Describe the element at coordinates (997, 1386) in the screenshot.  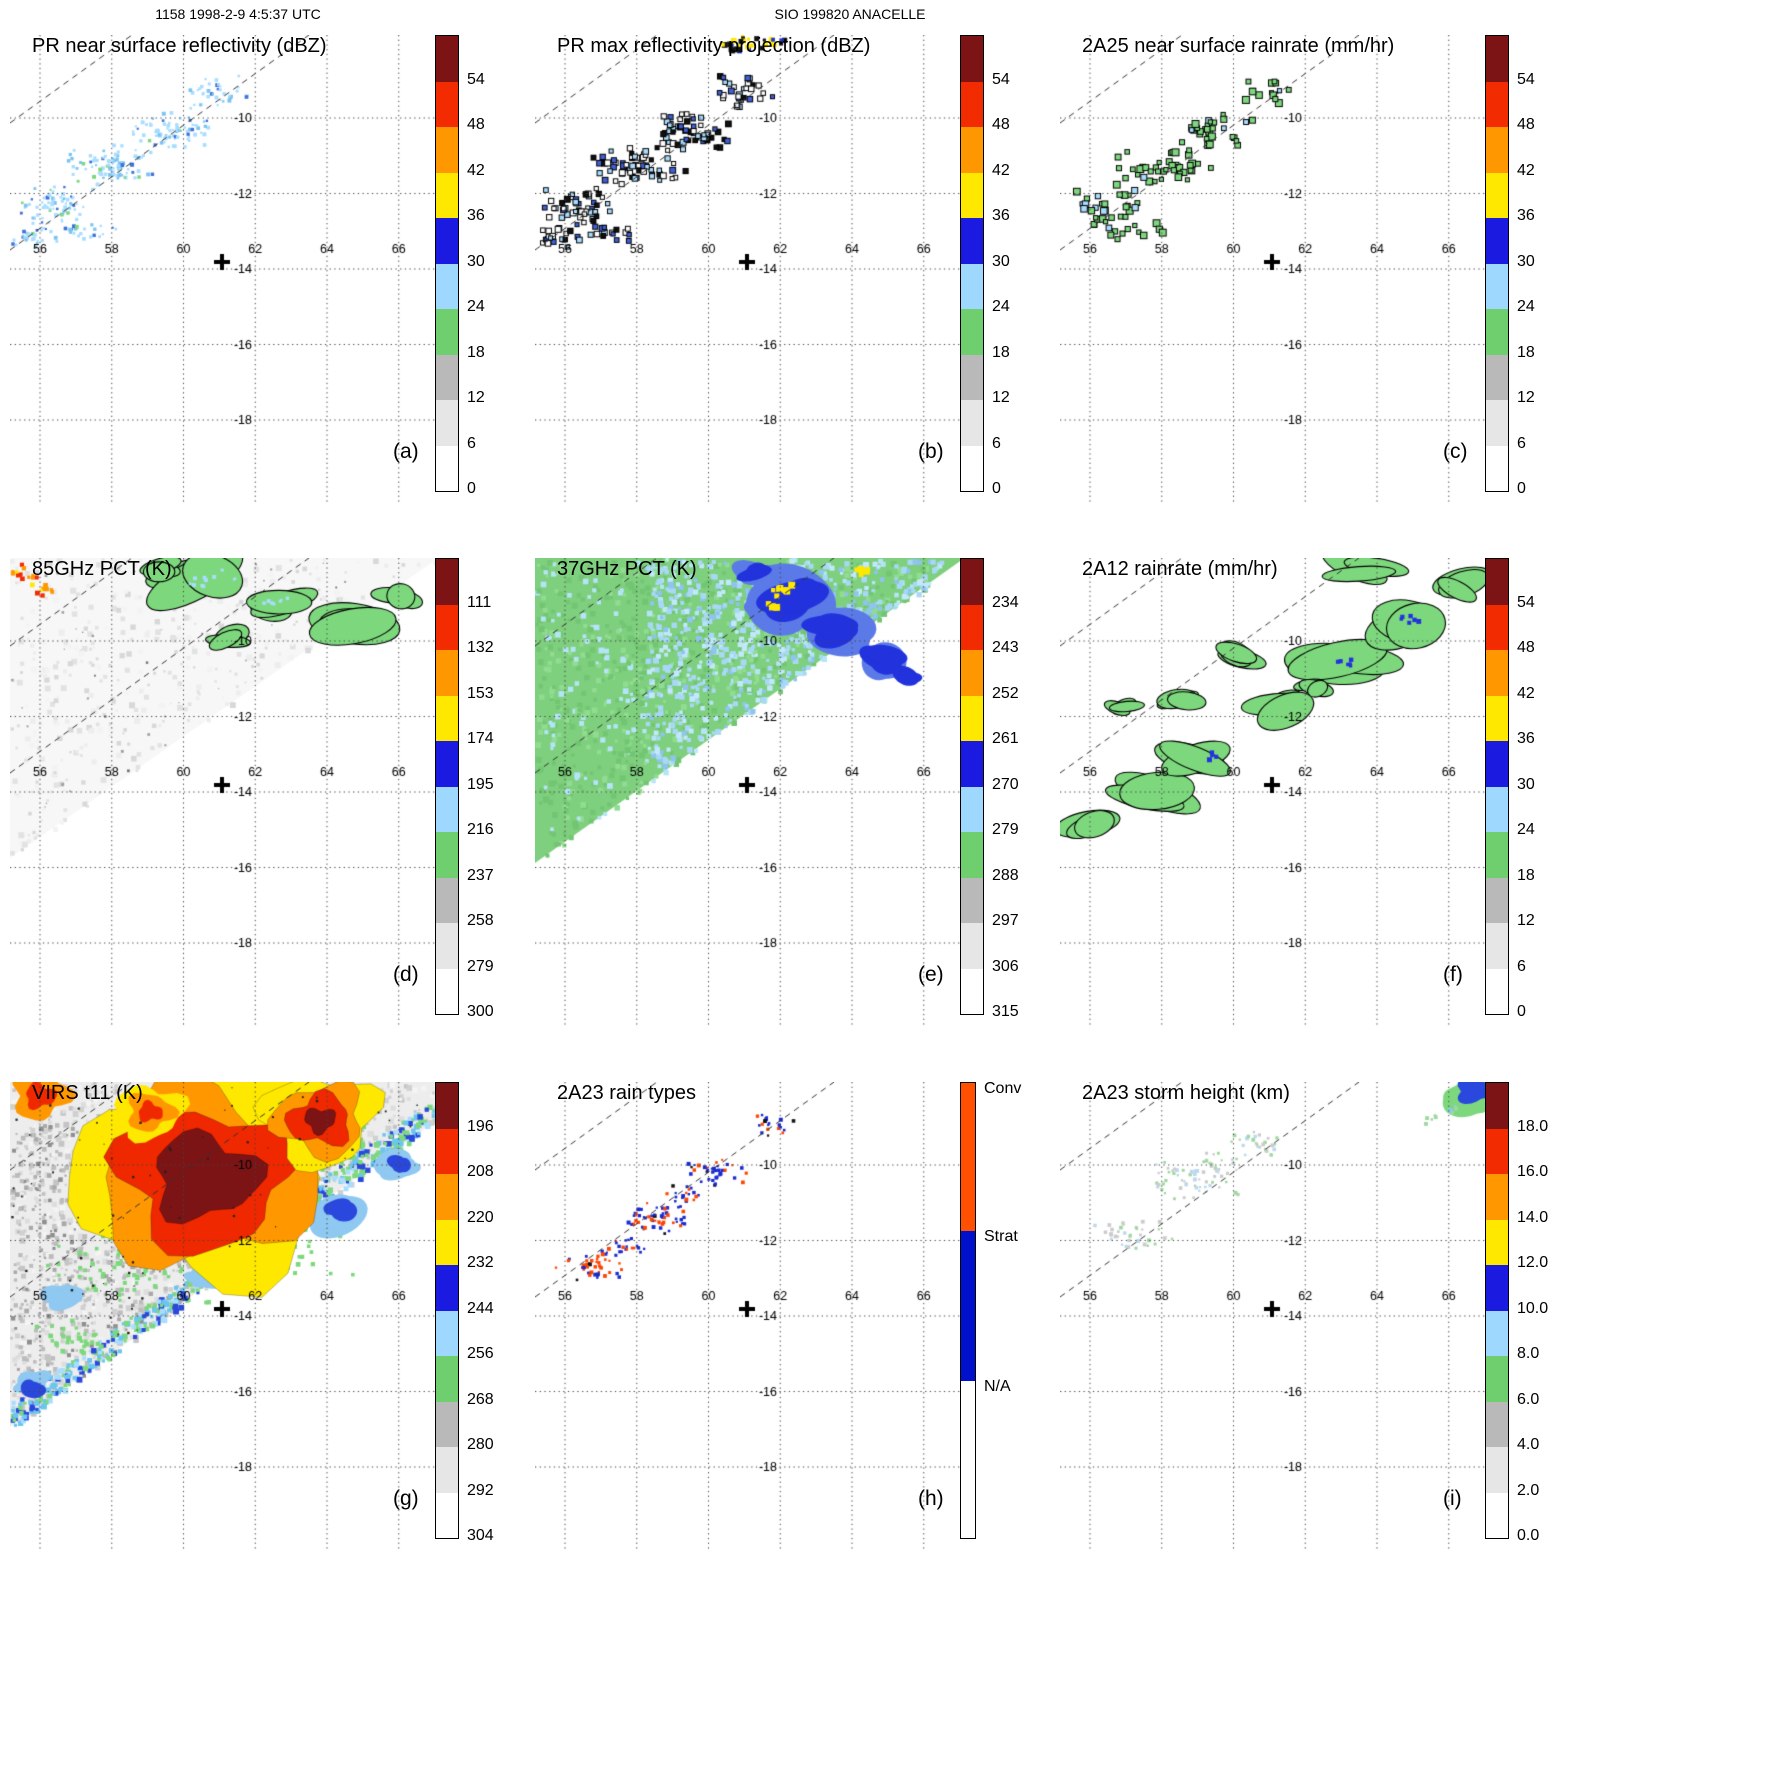
I see `colorbar-tick-label: N/A` at that location.